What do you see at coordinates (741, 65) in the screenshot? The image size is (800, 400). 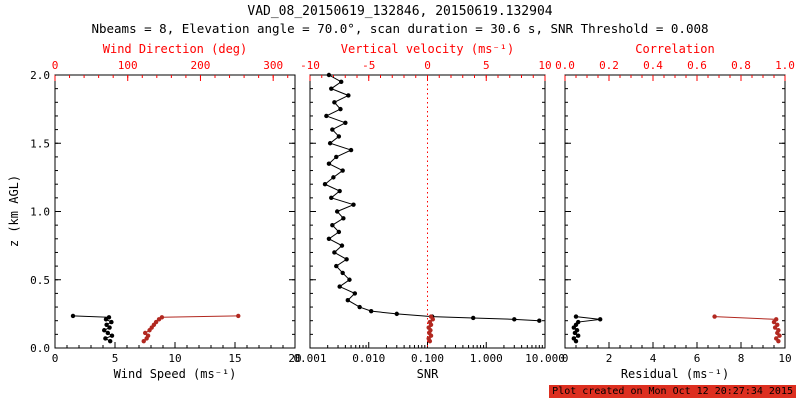 I see `svg-text: 0.8` at bounding box center [741, 65].